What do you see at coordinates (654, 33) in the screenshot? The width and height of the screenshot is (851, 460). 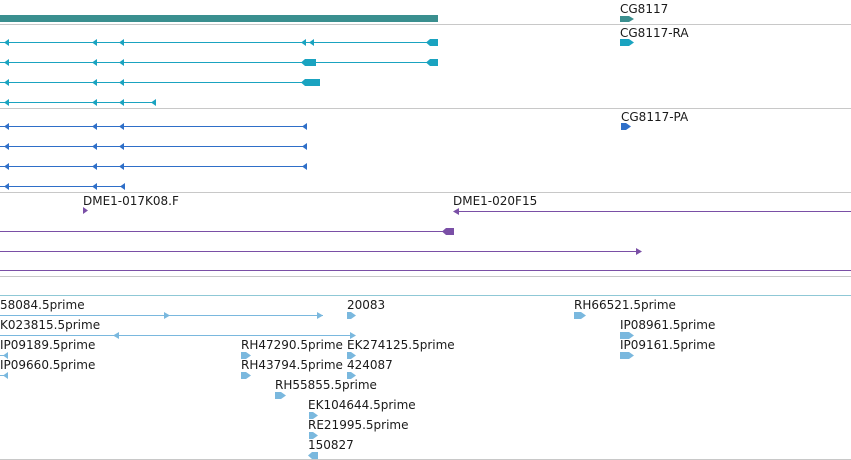 I see `transcript-label: CG8117-RA` at bounding box center [654, 33].